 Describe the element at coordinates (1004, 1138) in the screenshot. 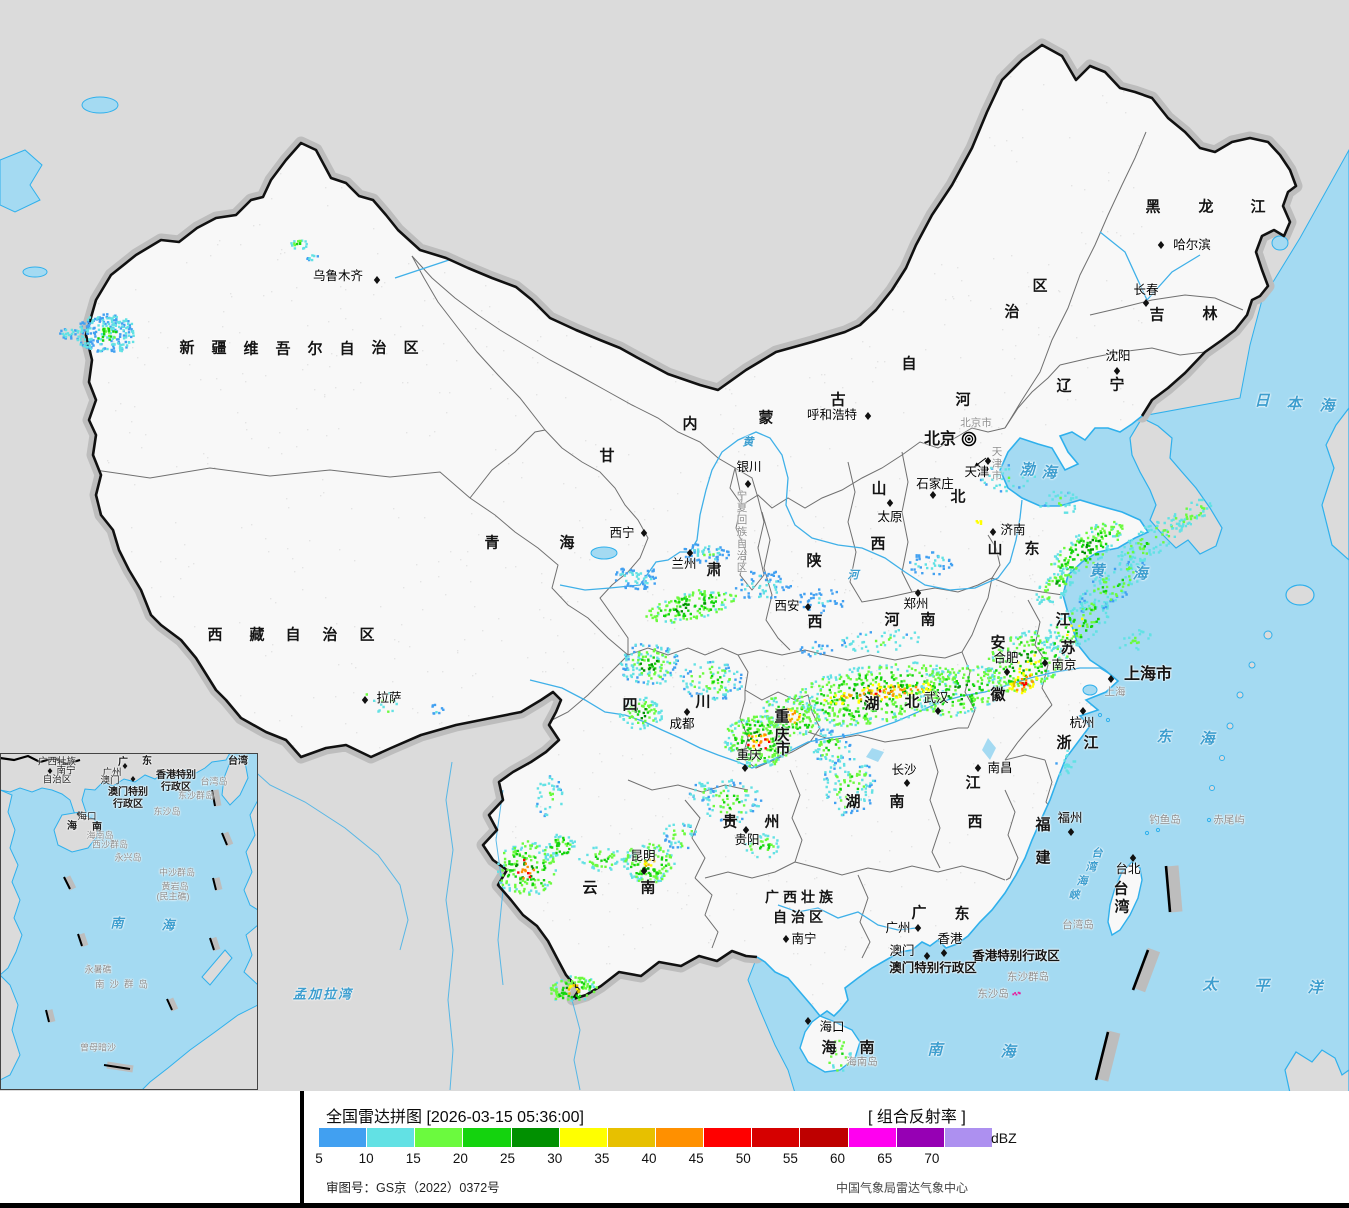

I see `legend-unit: dBZ` at that location.